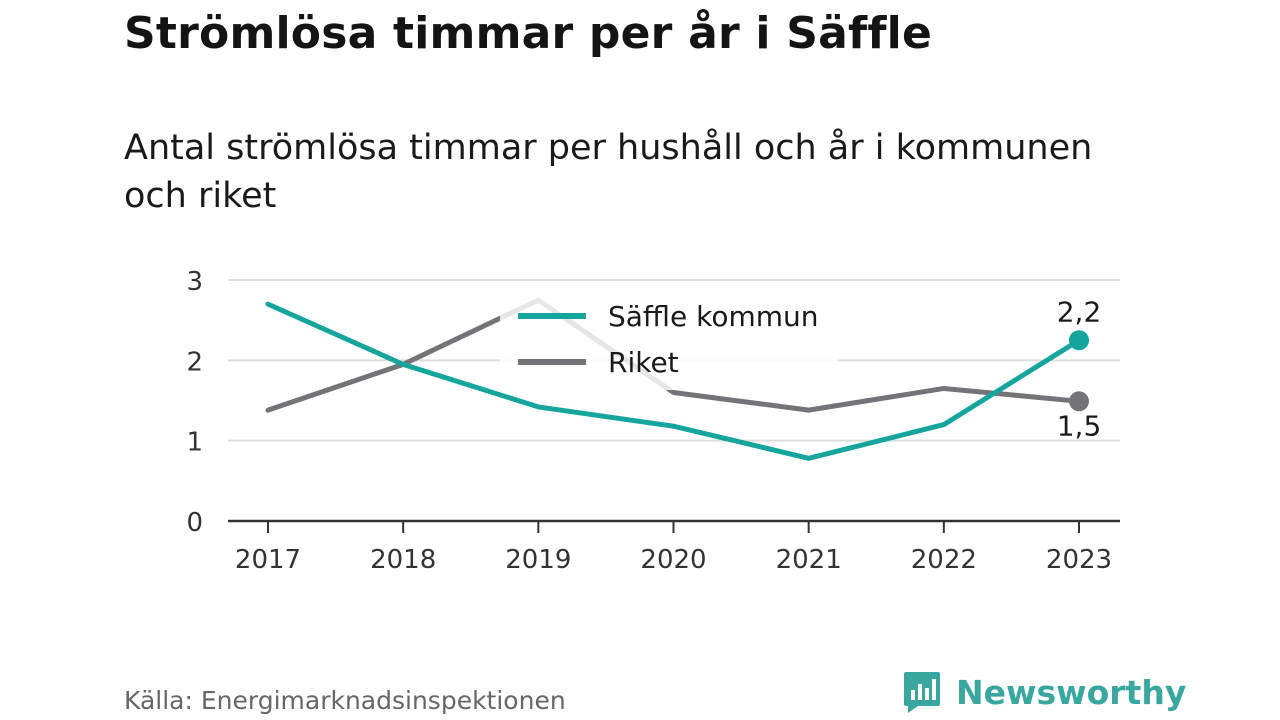 Image resolution: width=1280 pixels, height=720 pixels. Describe the element at coordinates (673, 560) in the screenshot. I see `x-tick-label: 2020` at that location.